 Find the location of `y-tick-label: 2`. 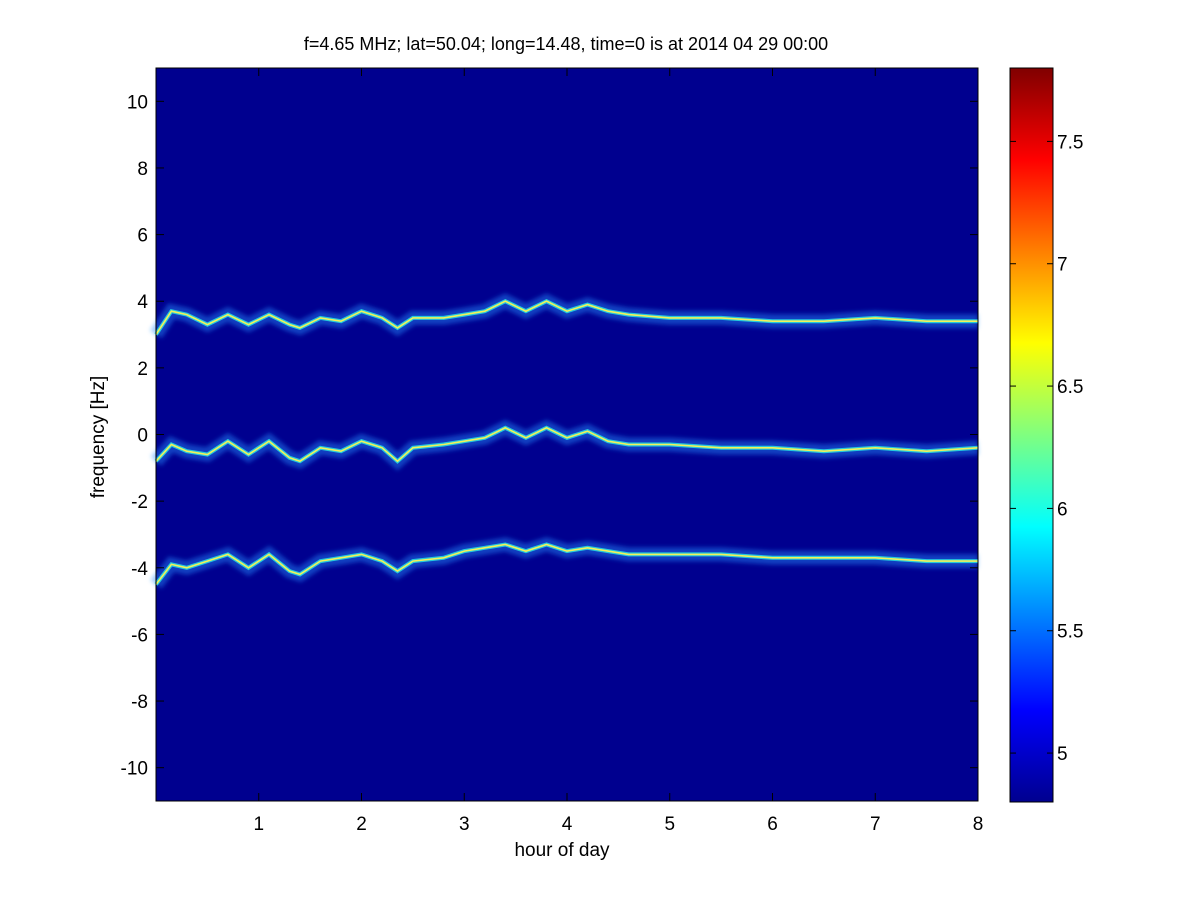

y-tick-label: 2 is located at coordinates (142, 369).